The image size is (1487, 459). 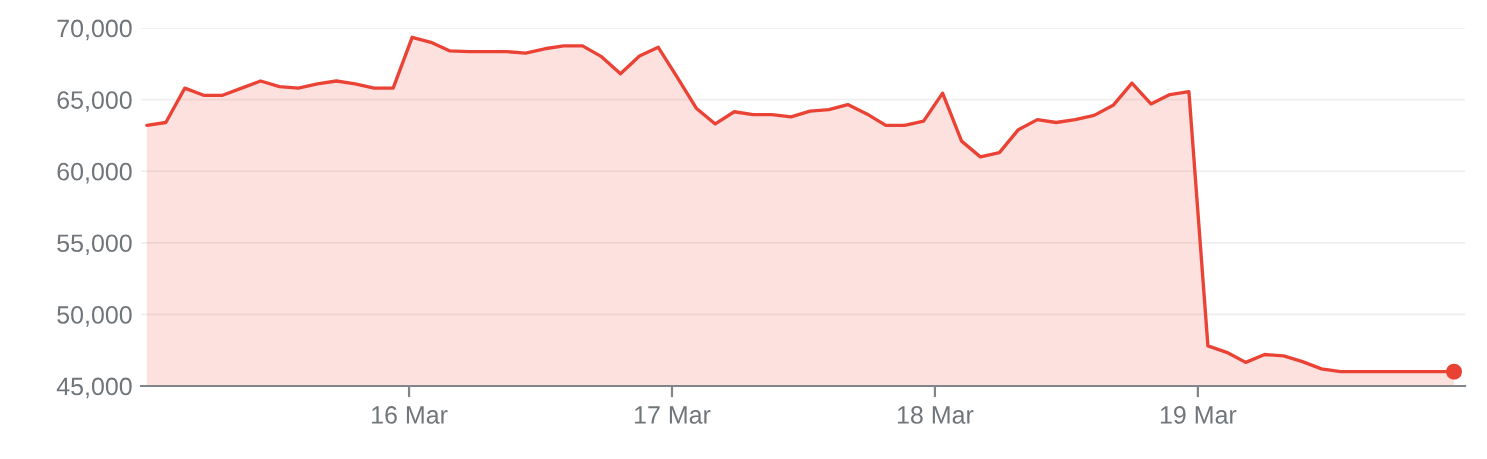 I want to click on x-tick-label: 16 Mar, so click(x=410, y=415).